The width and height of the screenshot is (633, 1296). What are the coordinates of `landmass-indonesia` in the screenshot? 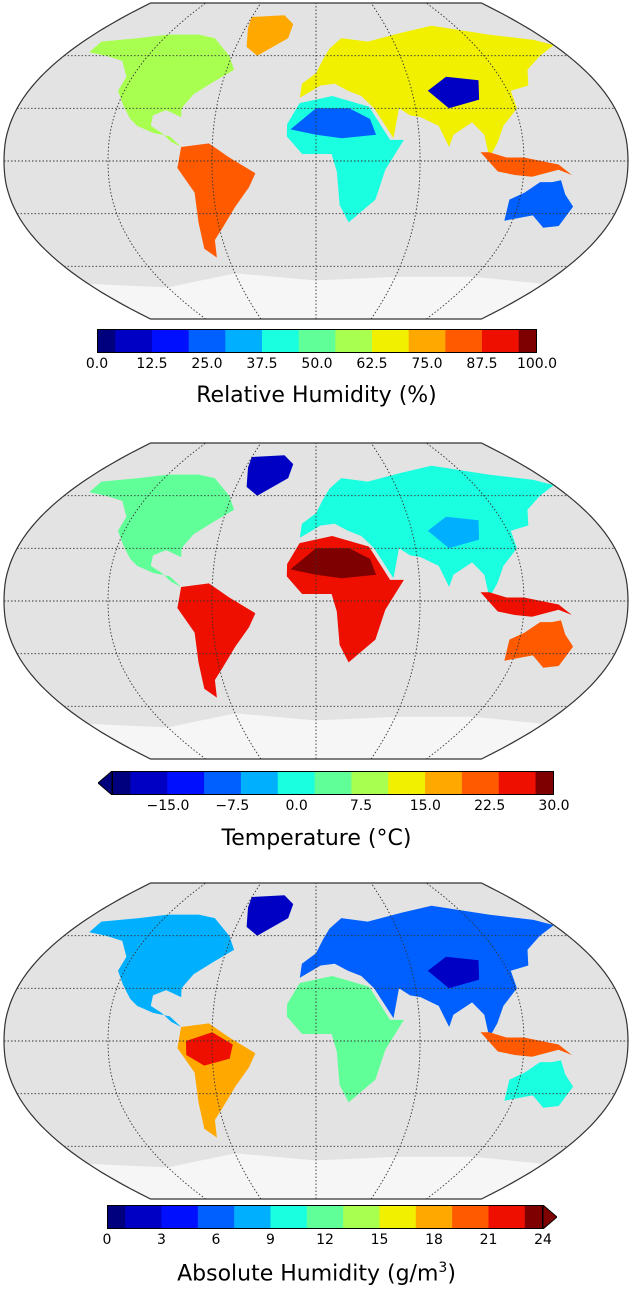 It's located at (526, 164).